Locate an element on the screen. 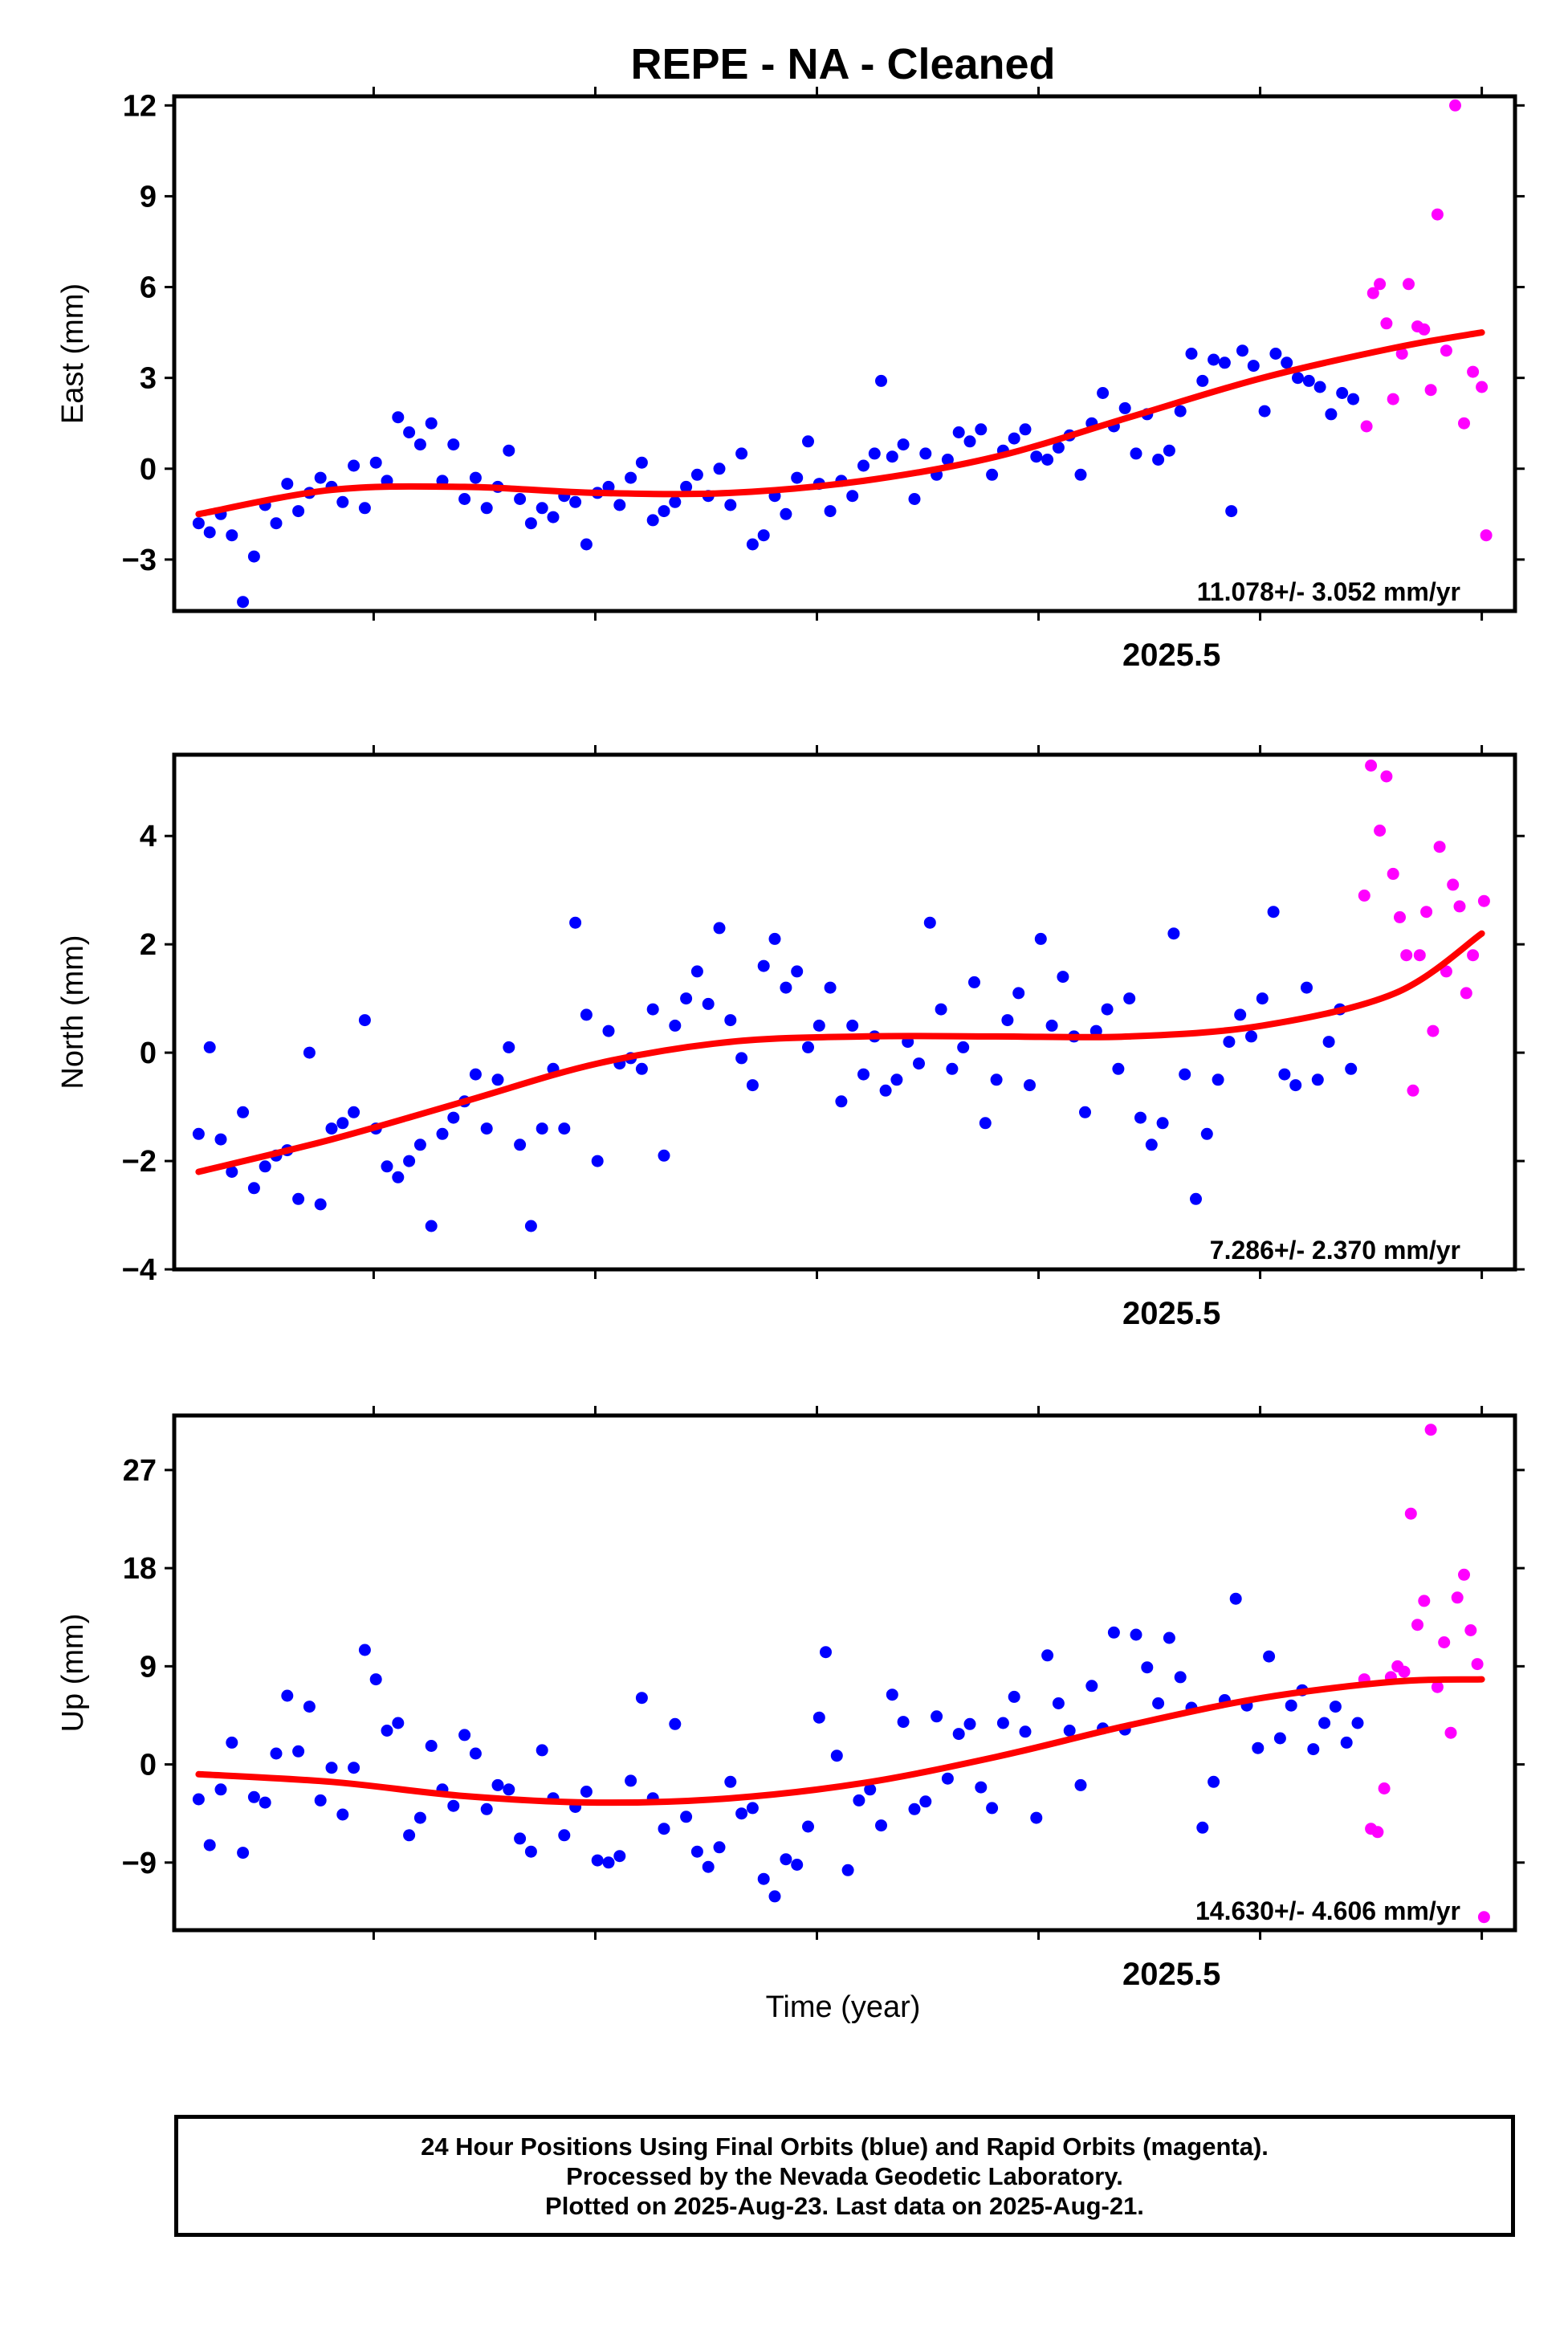  north-ytick-label: −4 is located at coordinates (139, 1270).